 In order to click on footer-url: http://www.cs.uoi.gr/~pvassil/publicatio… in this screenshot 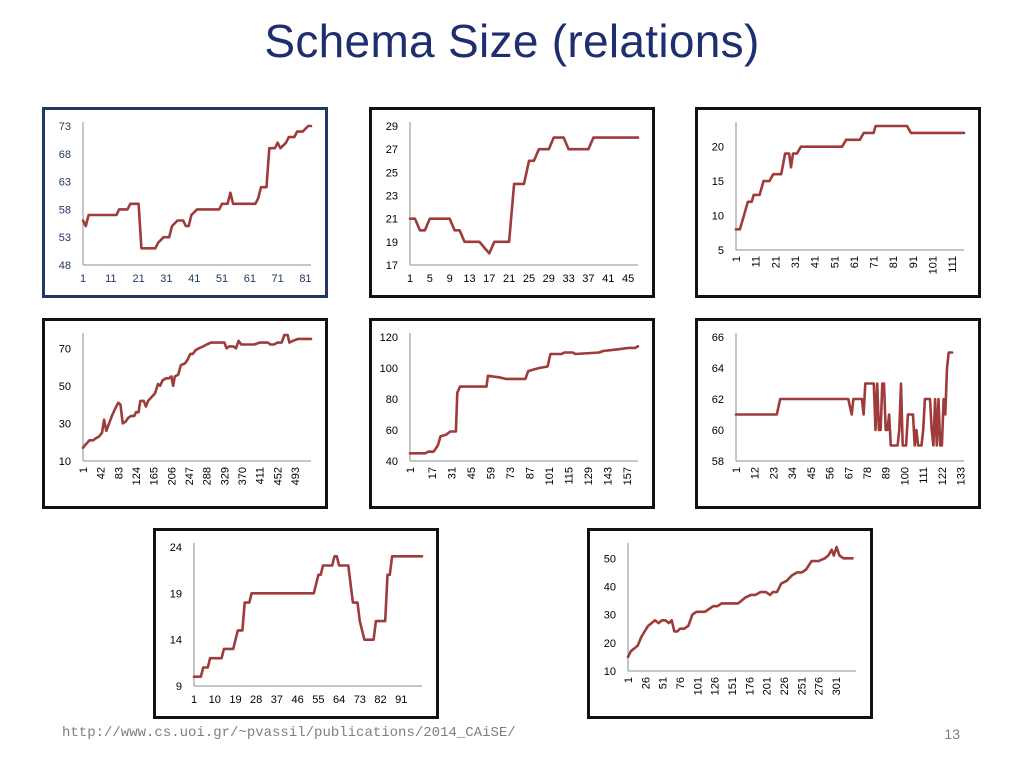, I will do `click(289, 733)`.